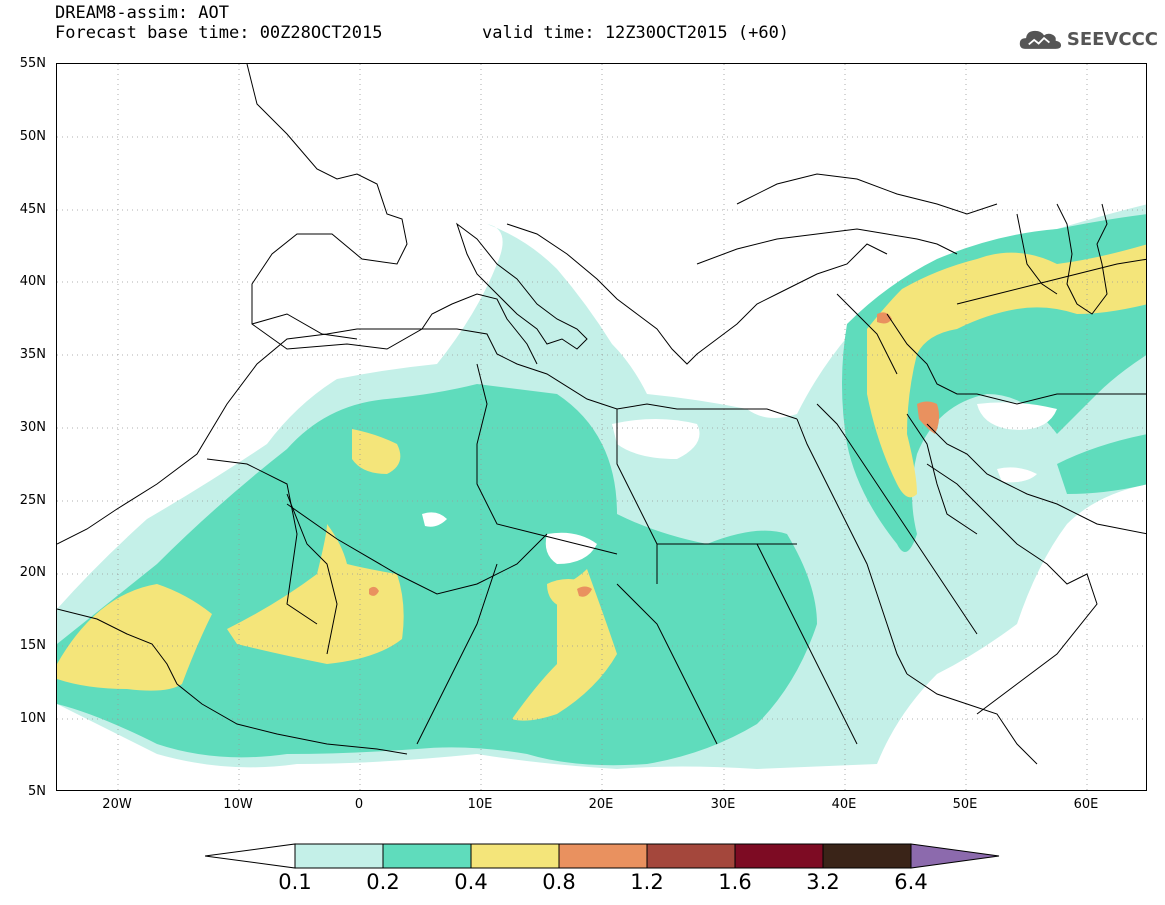 The height and width of the screenshot is (905, 1165). Describe the element at coordinates (32, 209) in the screenshot. I see `lat-label: 45N` at that location.